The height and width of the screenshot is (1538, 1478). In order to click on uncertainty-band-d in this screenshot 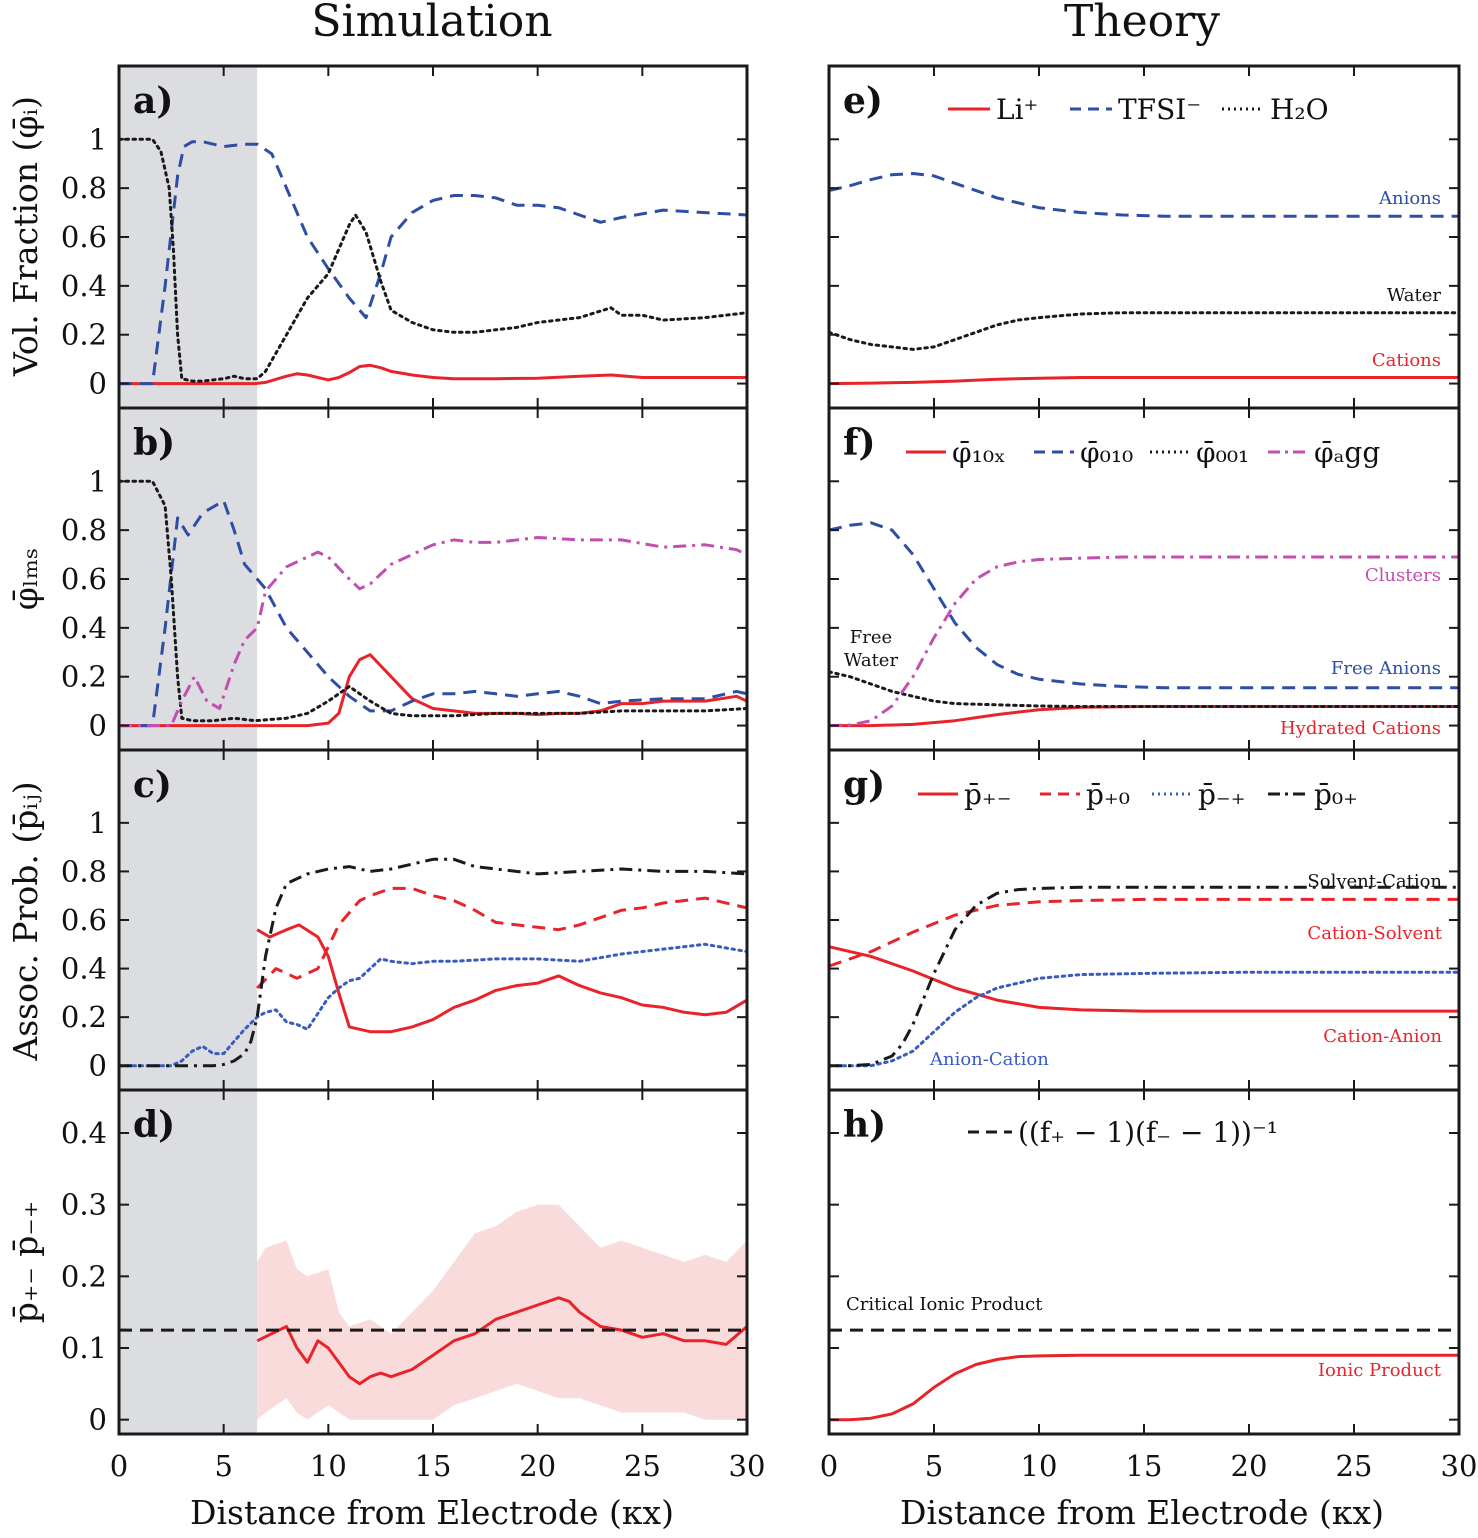, I will do `click(502, 1312)`.